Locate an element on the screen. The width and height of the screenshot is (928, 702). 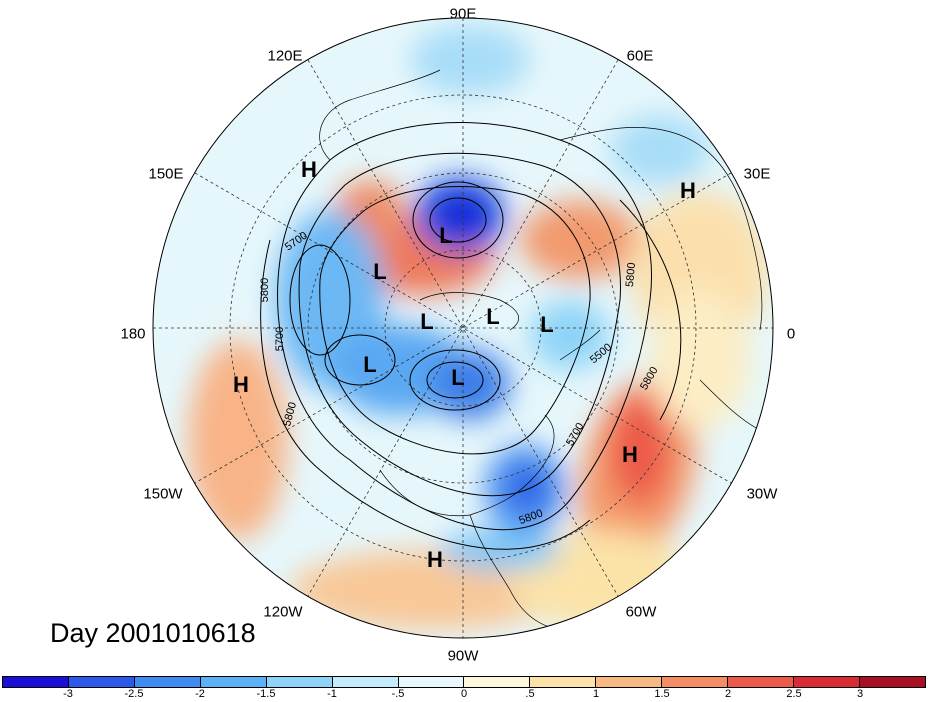
longitude-label: 0 is located at coordinates (791, 334).